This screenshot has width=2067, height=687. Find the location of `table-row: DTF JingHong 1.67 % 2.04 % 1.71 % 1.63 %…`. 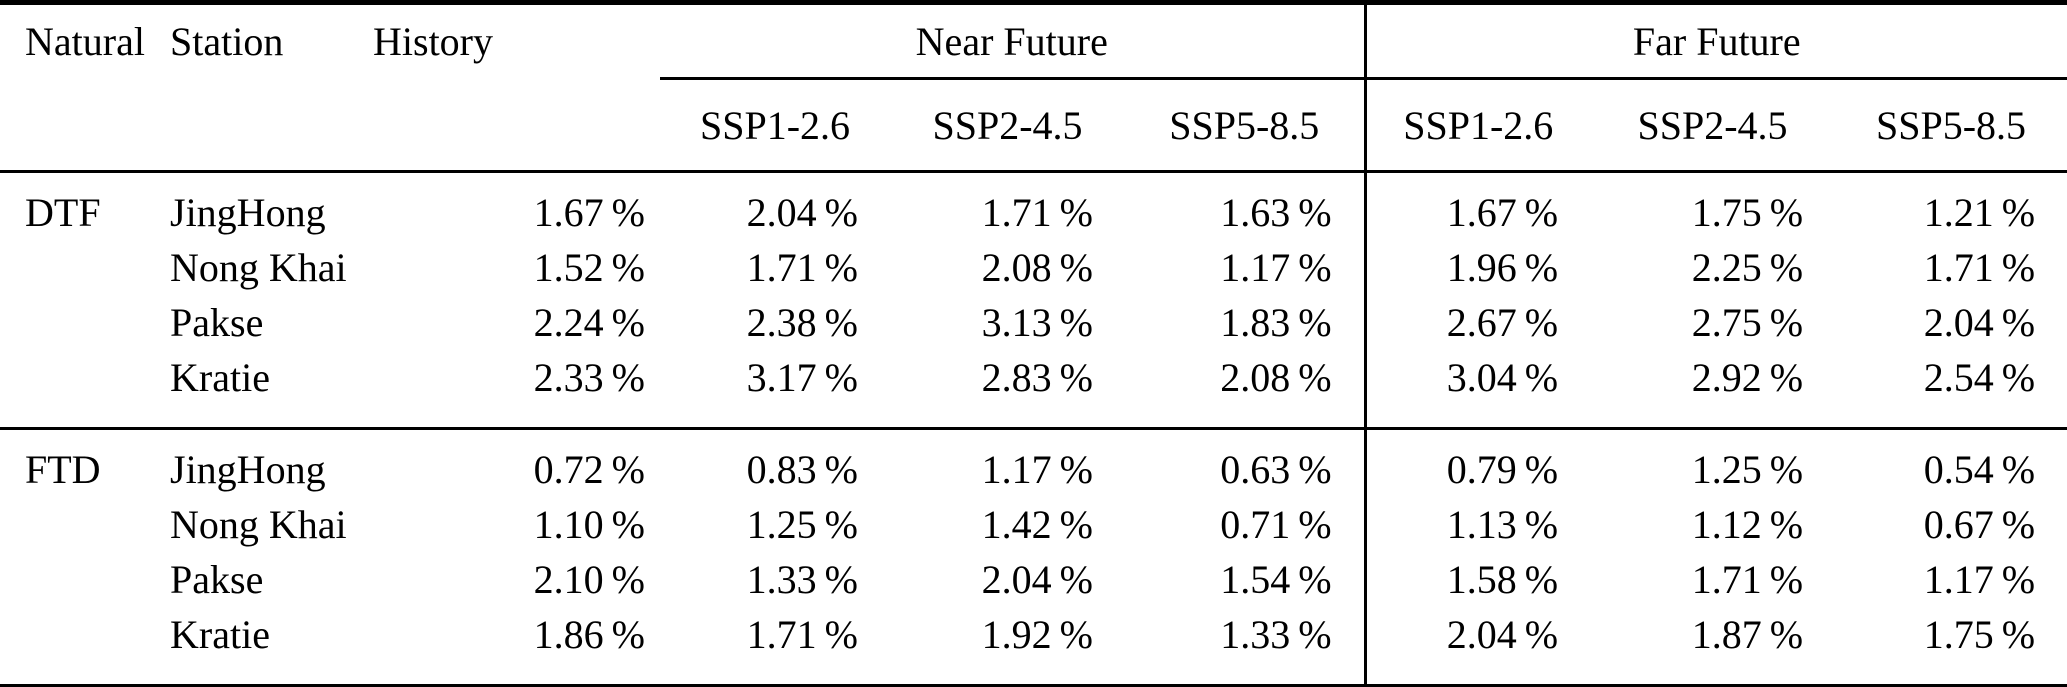

table-row: DTF JingHong 1.67 % 2.04 % 1.71 % 1.63 %… is located at coordinates (1033, 205).